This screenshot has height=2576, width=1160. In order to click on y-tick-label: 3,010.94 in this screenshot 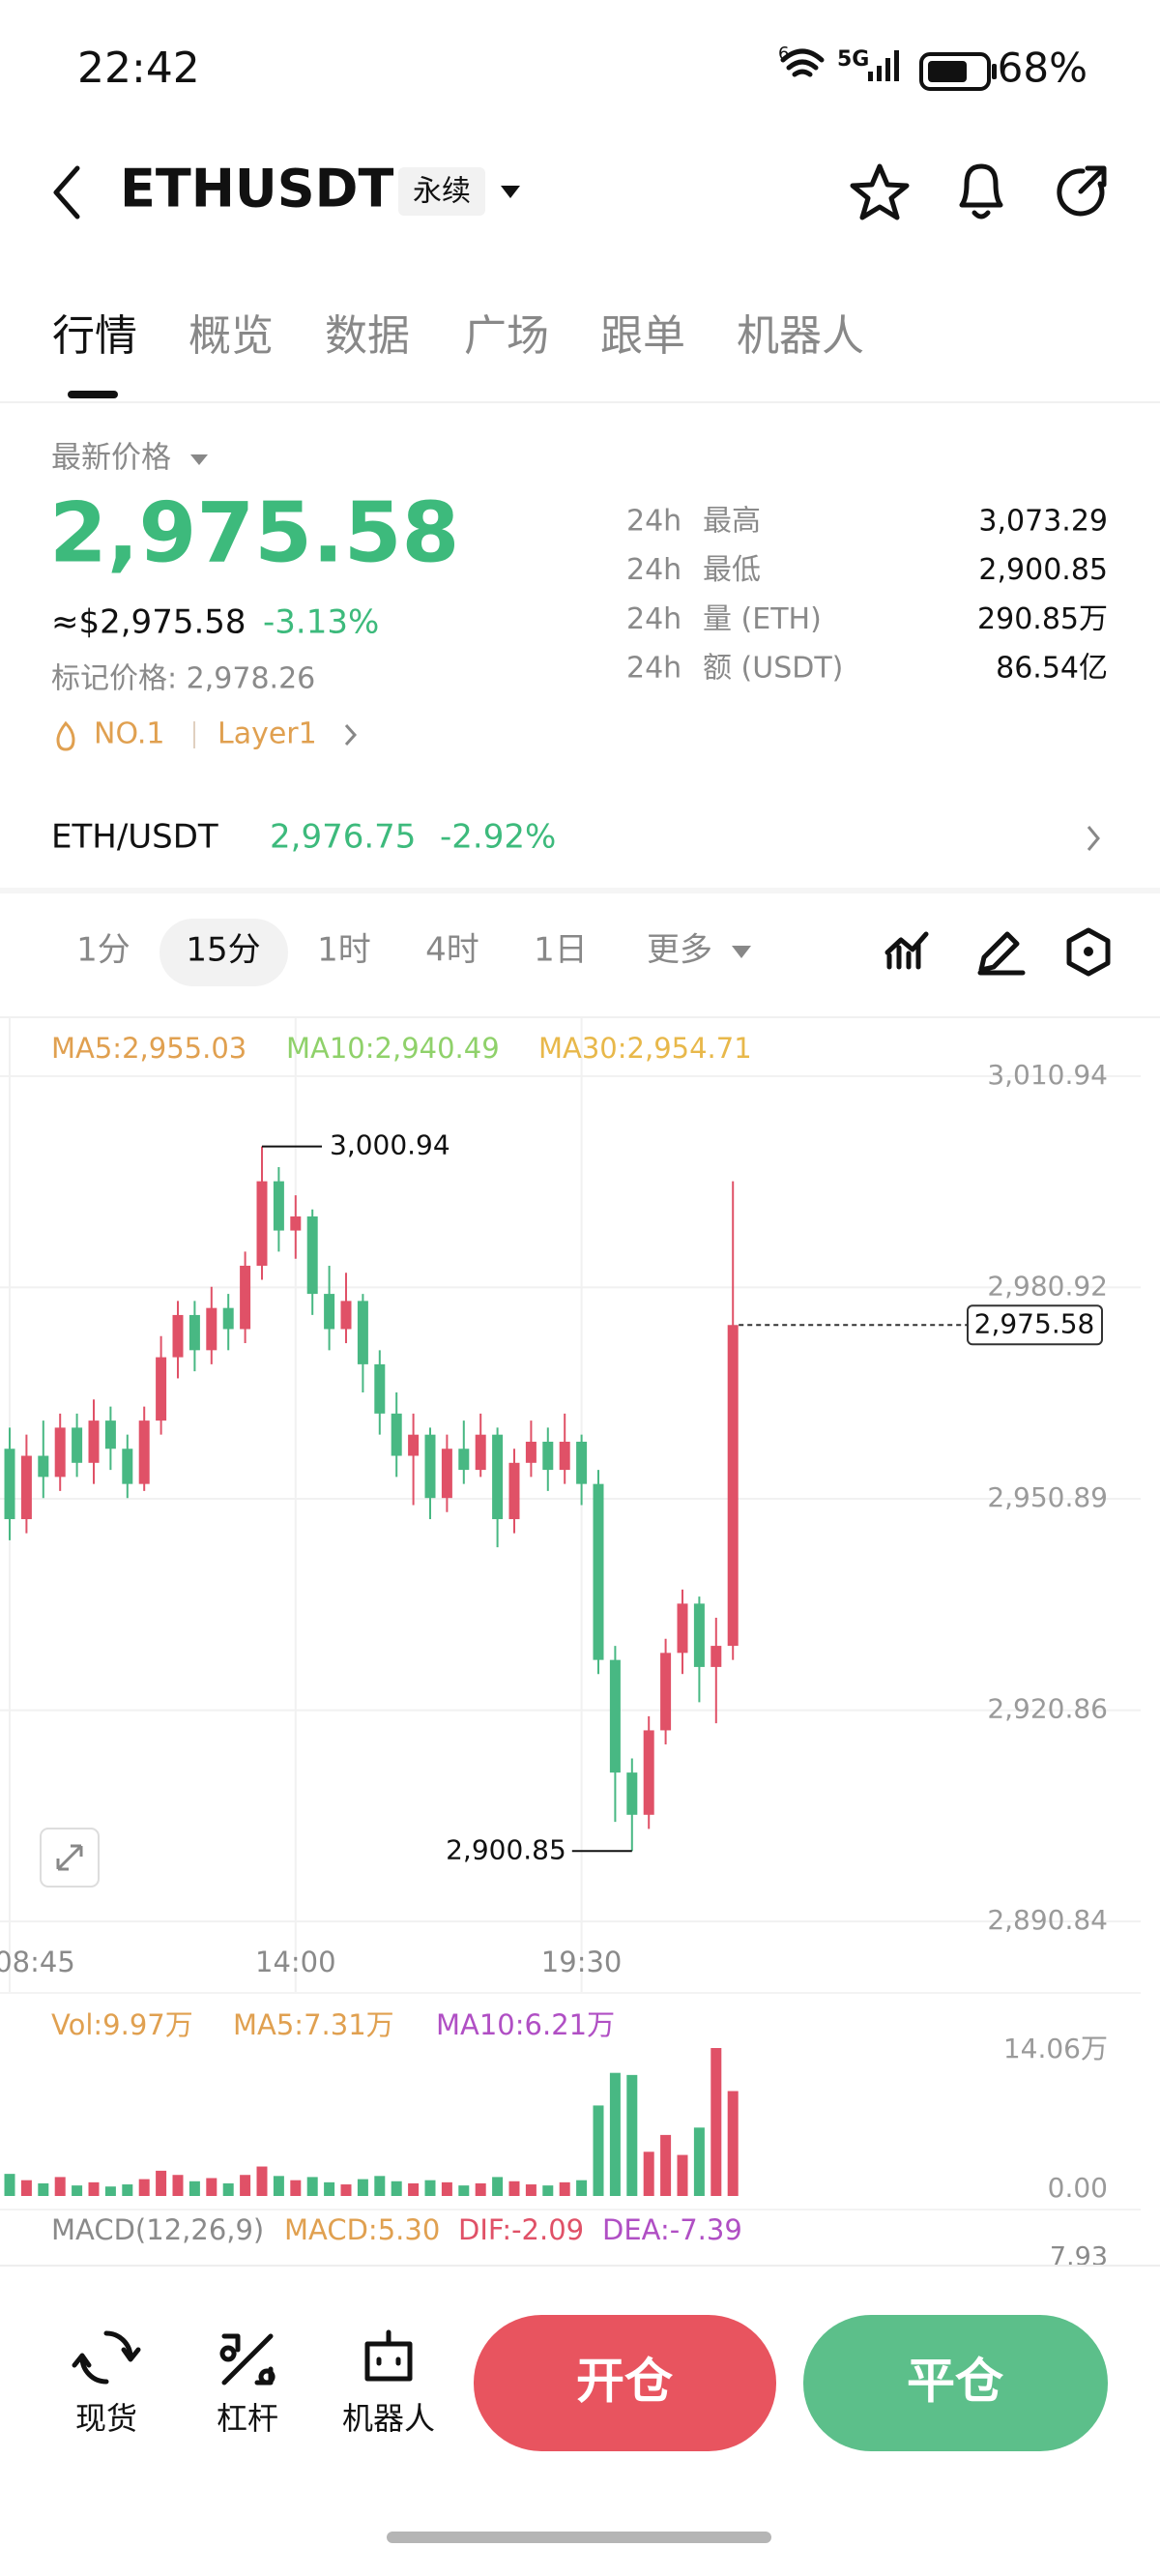, I will do `click(1048, 1075)`.